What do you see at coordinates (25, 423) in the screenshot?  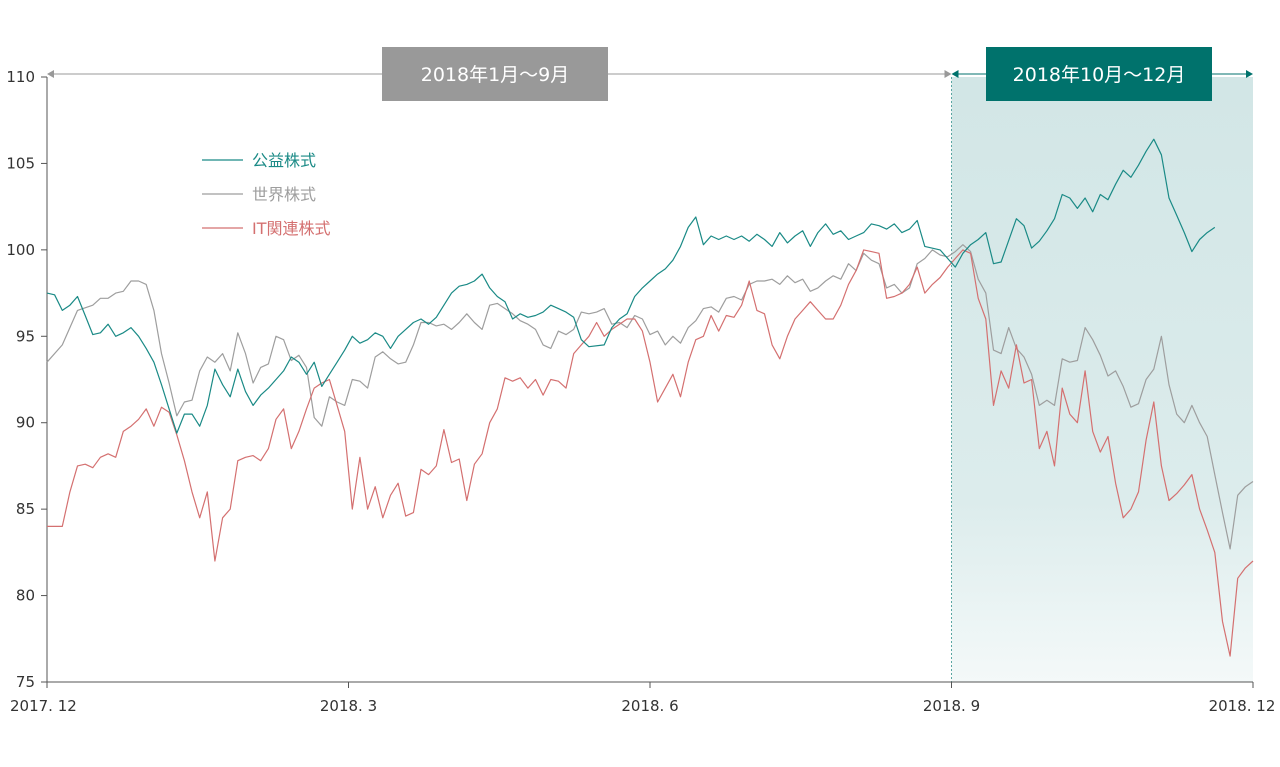 I see `y-tick-label: 90` at bounding box center [25, 423].